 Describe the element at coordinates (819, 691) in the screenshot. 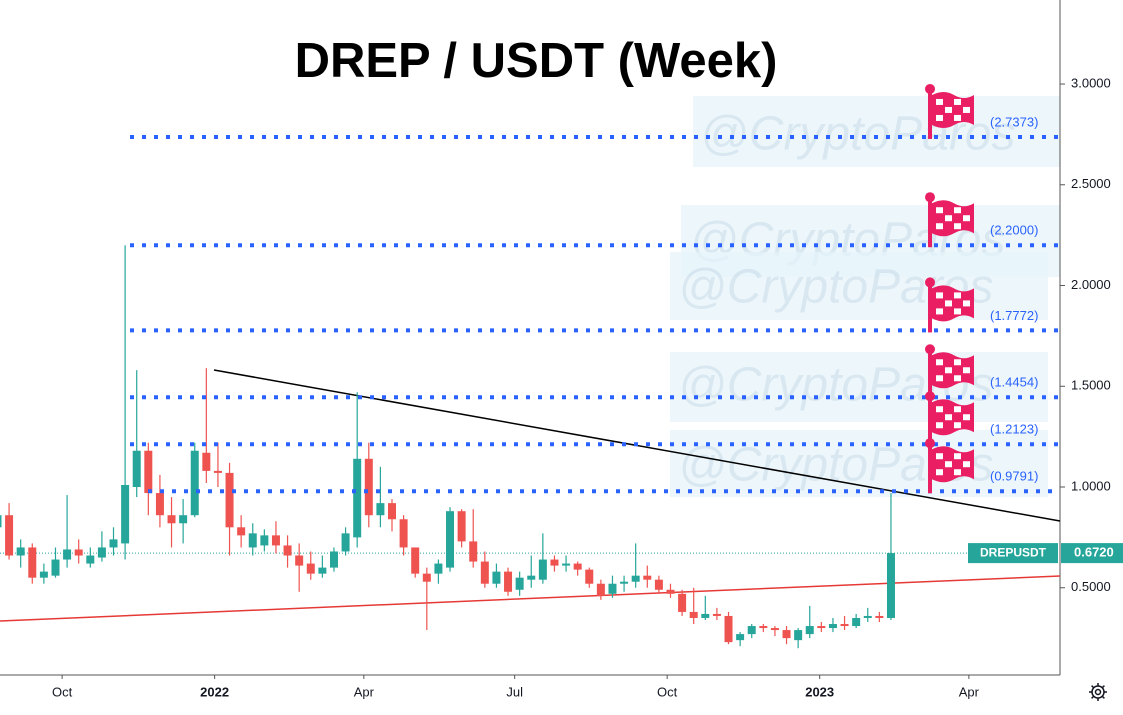

I see `x-tick-label: 2023` at that location.